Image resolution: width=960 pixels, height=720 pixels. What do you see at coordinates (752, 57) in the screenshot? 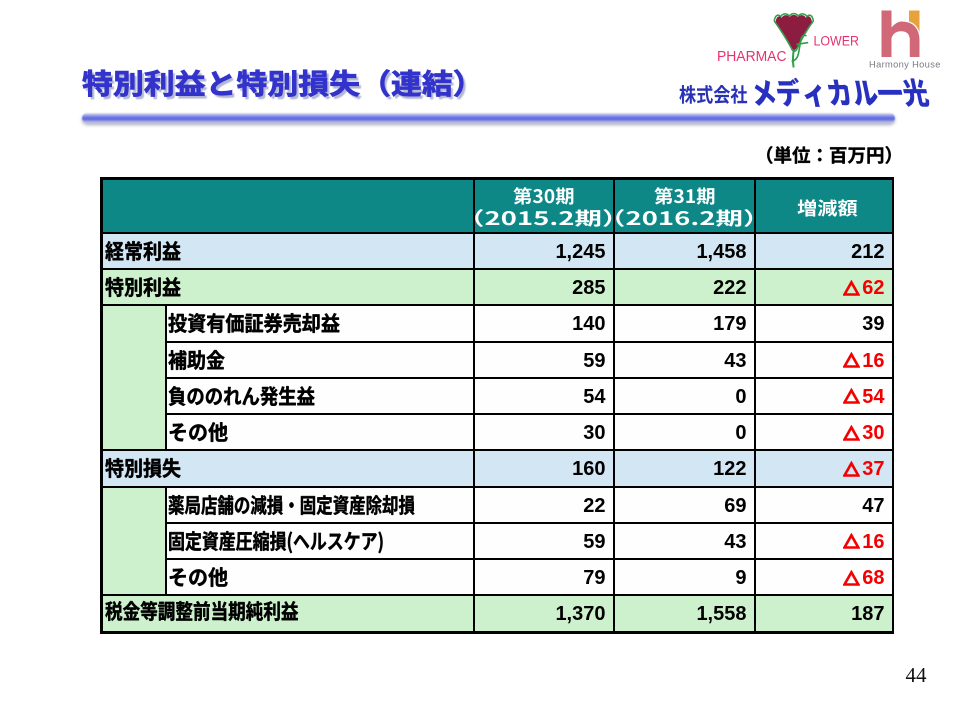
I see `svg-text: PHARMAC` at bounding box center [752, 57].